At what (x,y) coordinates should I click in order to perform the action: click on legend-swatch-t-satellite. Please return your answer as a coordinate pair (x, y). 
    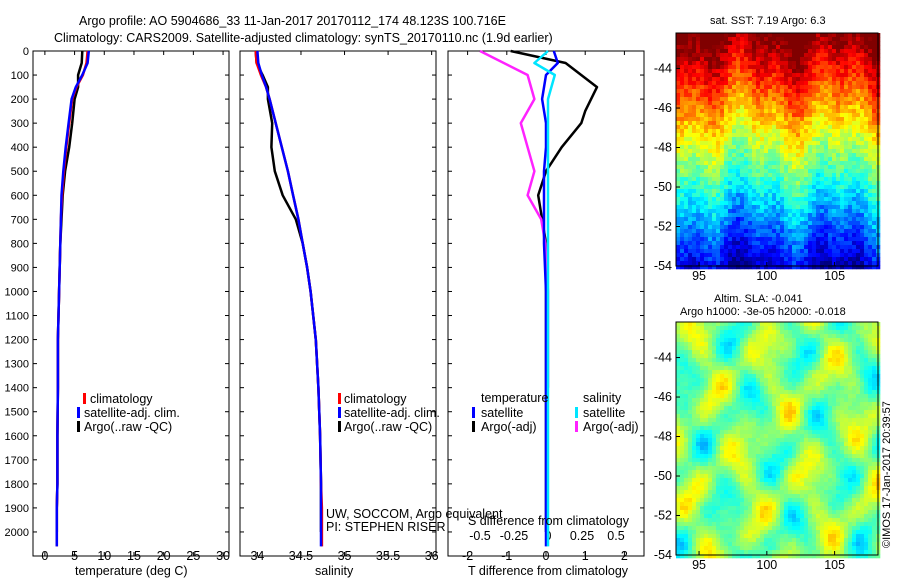
    Looking at the image, I should click on (473, 412).